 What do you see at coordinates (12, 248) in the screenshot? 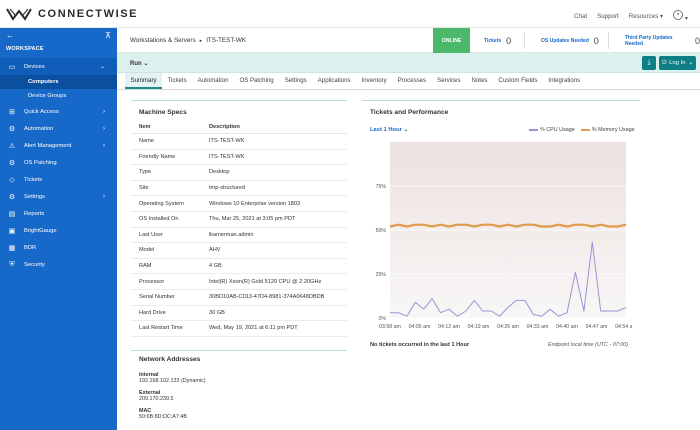
I see `bdr-icon: ▦` at bounding box center [12, 248].